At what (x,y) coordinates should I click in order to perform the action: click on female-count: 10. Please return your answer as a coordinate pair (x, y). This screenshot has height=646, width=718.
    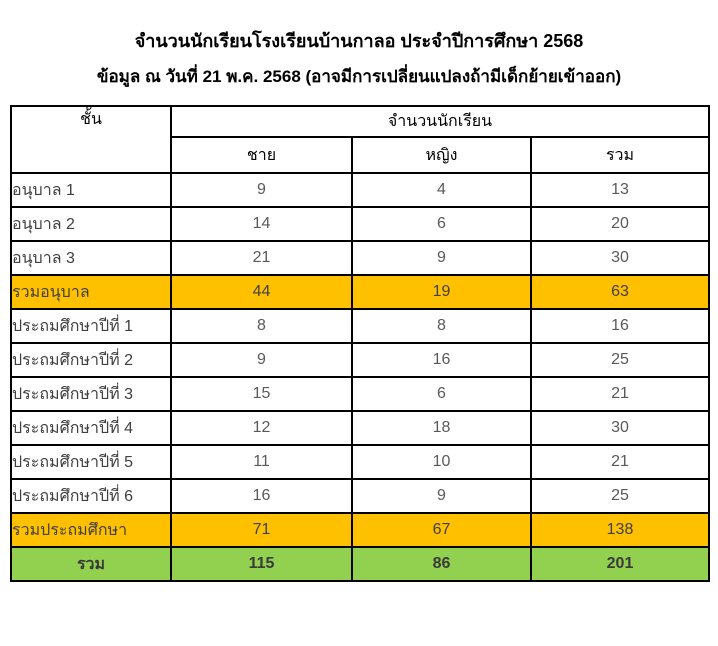
    Looking at the image, I should click on (441, 462).